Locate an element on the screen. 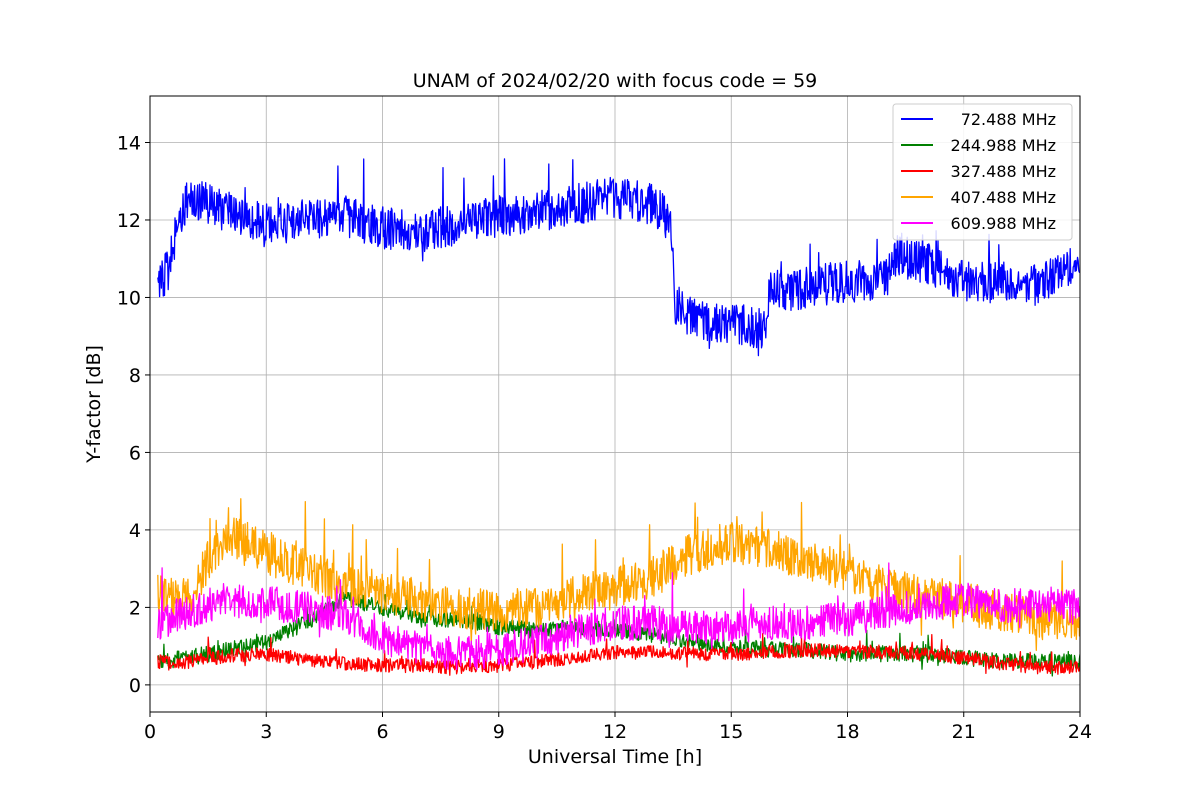 The width and height of the screenshot is (1200, 800). chart-title: UNAM of 2024/02/20 with focus code = 59 is located at coordinates (615, 81).